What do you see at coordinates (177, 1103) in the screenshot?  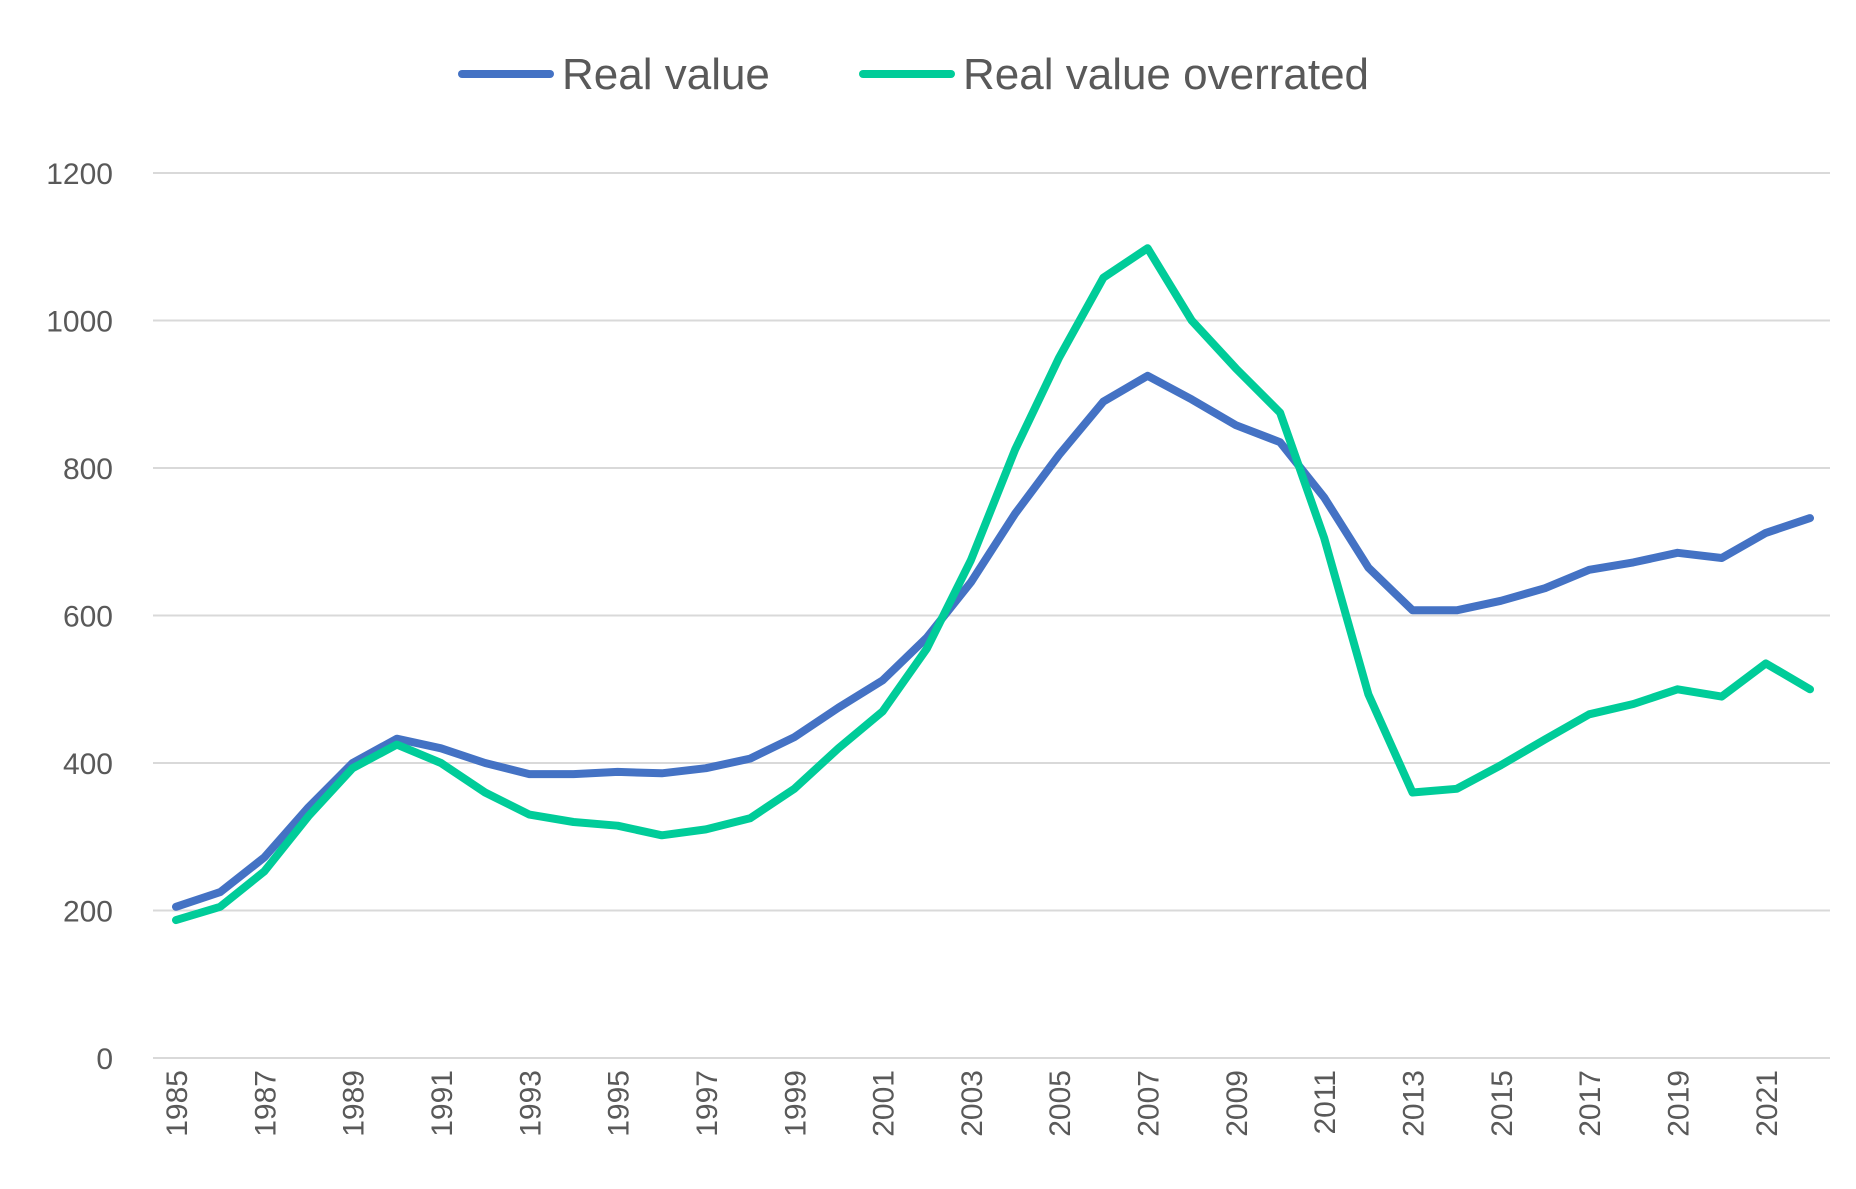 I see `x-tick-label: 1985` at bounding box center [177, 1103].